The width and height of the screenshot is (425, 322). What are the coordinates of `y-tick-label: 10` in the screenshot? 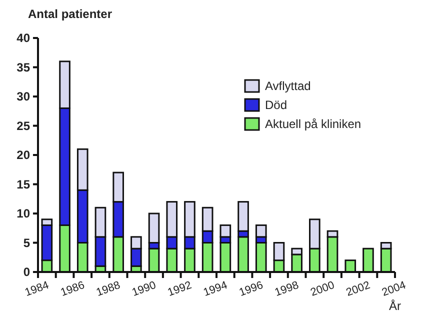 It's located at (23, 213).